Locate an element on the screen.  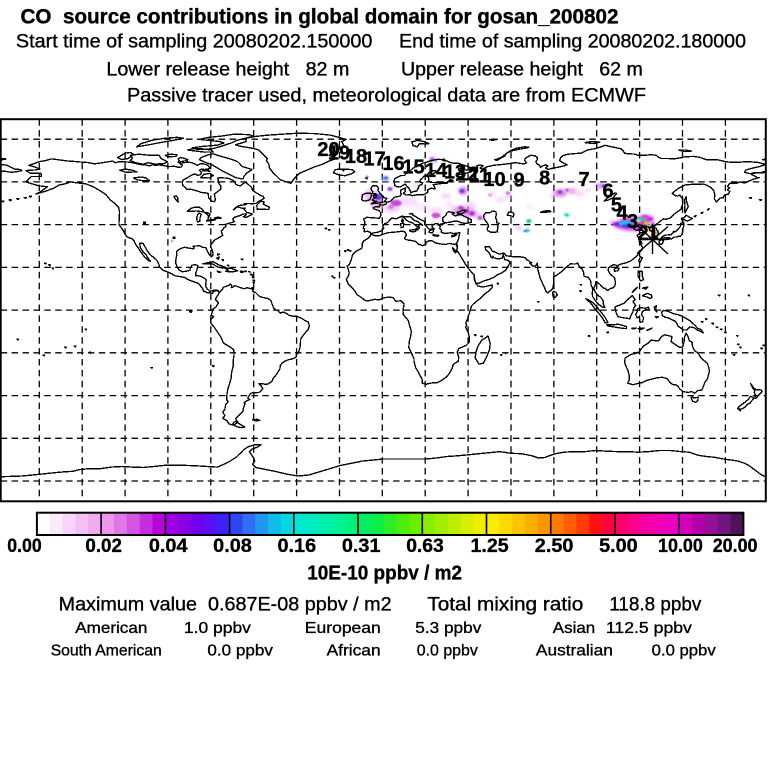
svg-text: 5.3 ppbv is located at coordinates (448, 628).